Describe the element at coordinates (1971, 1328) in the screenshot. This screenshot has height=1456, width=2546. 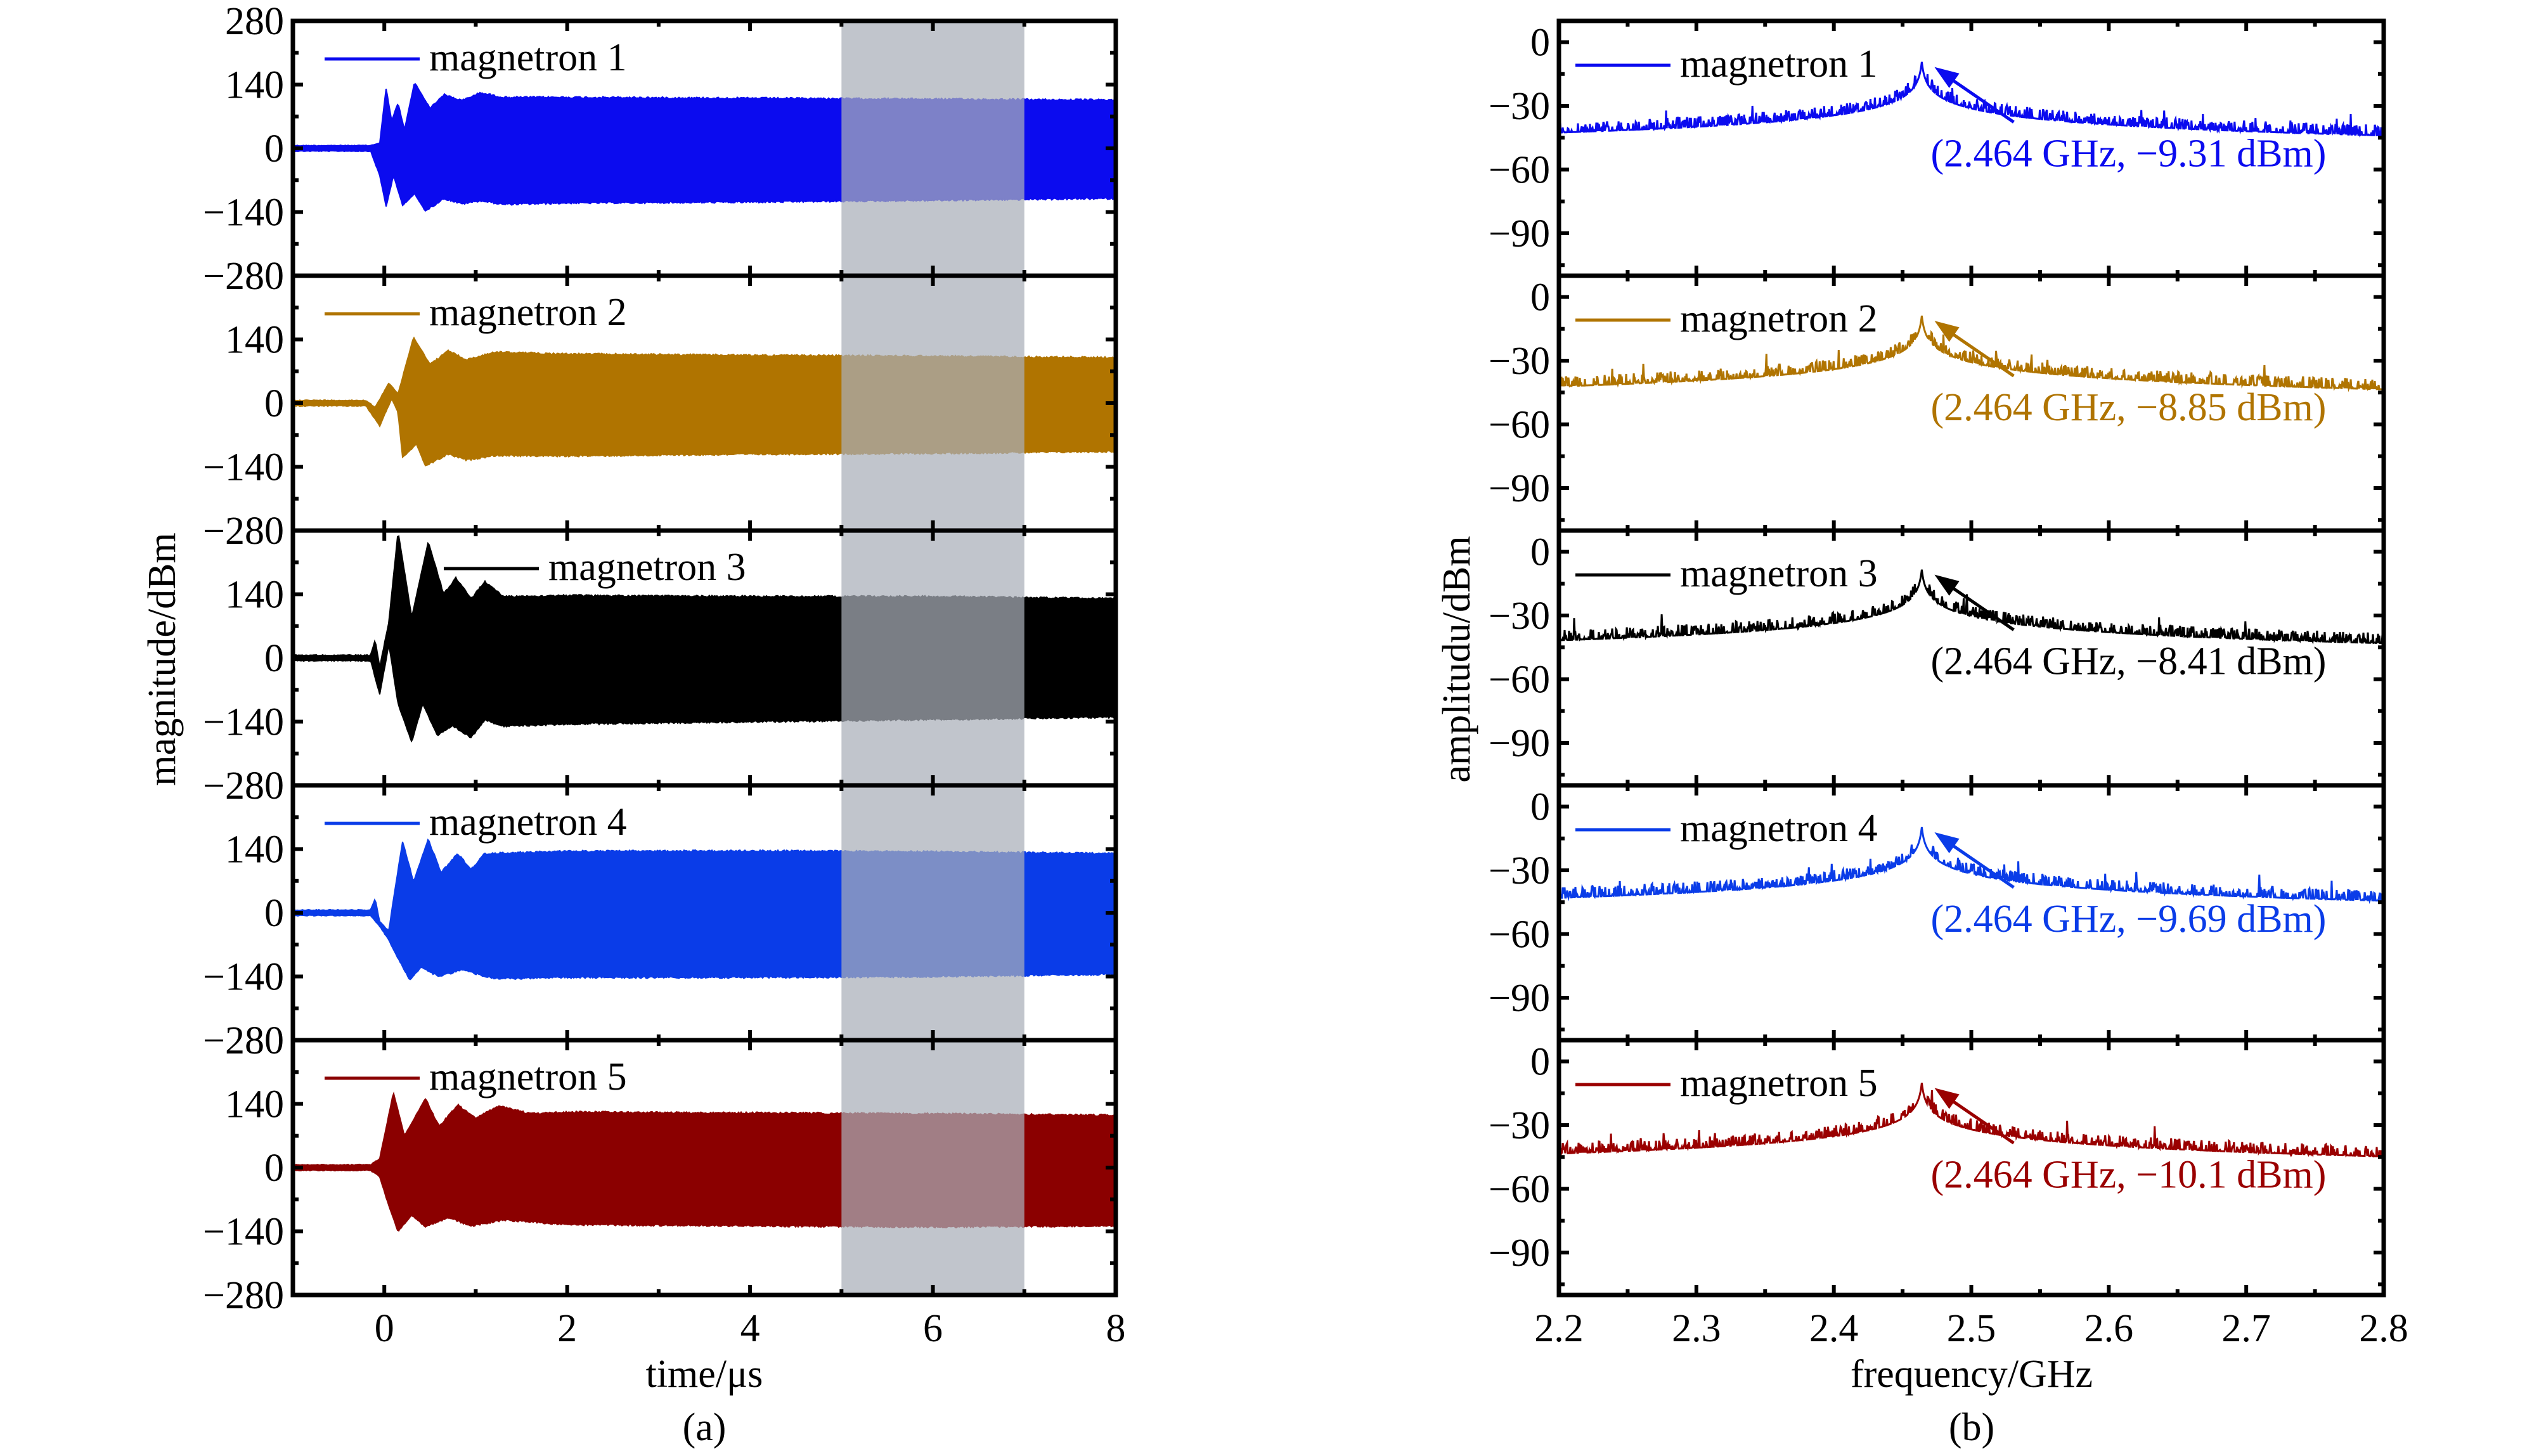
I see `x-tick-label: 2.5` at that location.